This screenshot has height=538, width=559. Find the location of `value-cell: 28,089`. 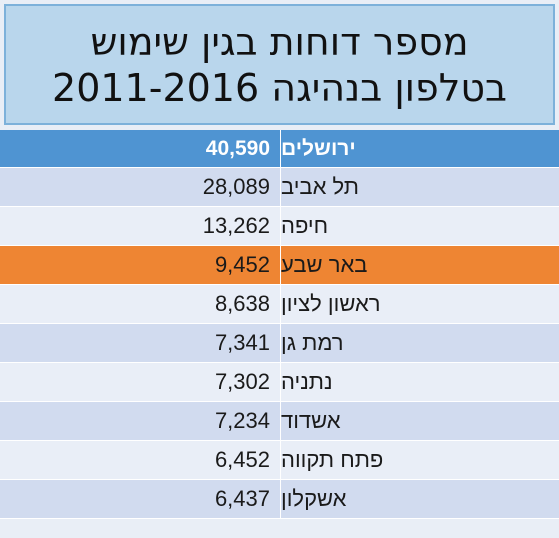

value-cell: 28,089 is located at coordinates (236, 186).